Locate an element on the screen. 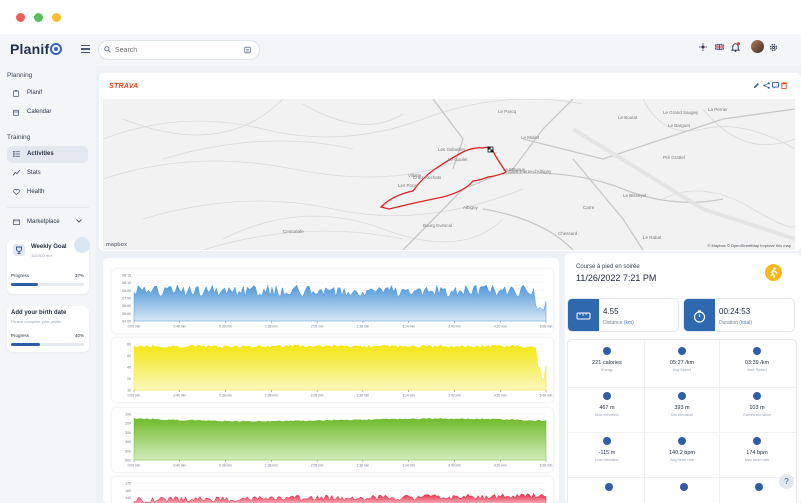 Image resolution: width=801 pixels, height=503 pixels. stats-icon is located at coordinates (16, 173).